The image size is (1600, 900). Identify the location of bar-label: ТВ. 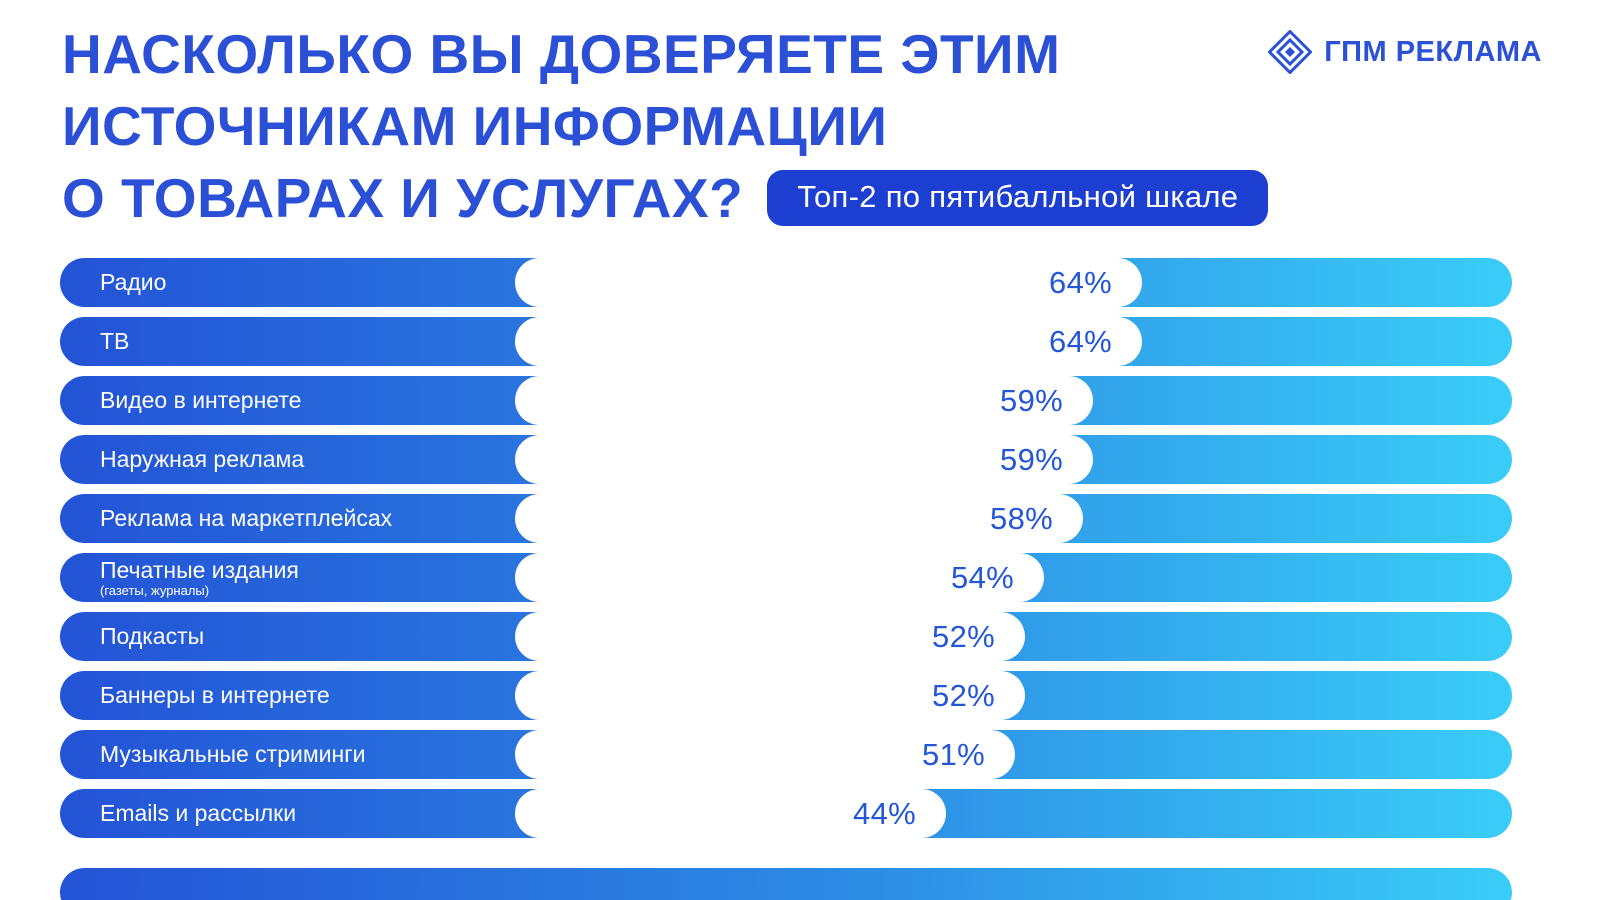
(114, 341).